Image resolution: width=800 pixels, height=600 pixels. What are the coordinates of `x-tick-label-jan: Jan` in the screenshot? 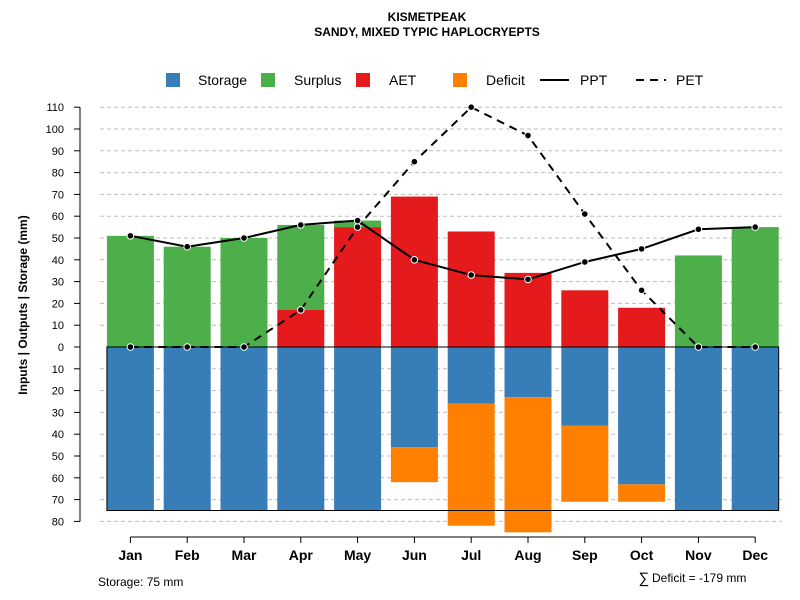 It's located at (130, 555).